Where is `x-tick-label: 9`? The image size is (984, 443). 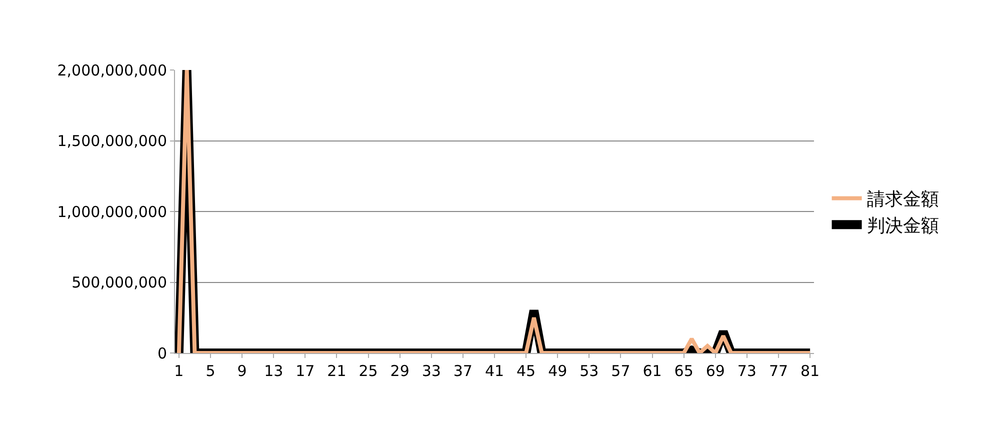 x-tick-label: 9 is located at coordinates (242, 371).